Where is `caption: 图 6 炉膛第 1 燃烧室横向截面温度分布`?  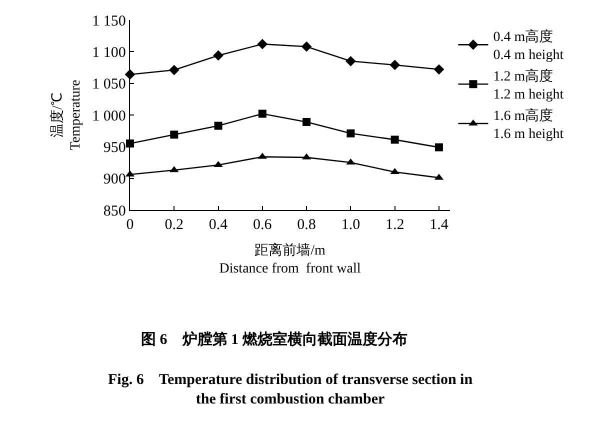
caption: 图 6 炉膛第 1 燃烧室横向截面温度分布 is located at coordinates (274, 339).